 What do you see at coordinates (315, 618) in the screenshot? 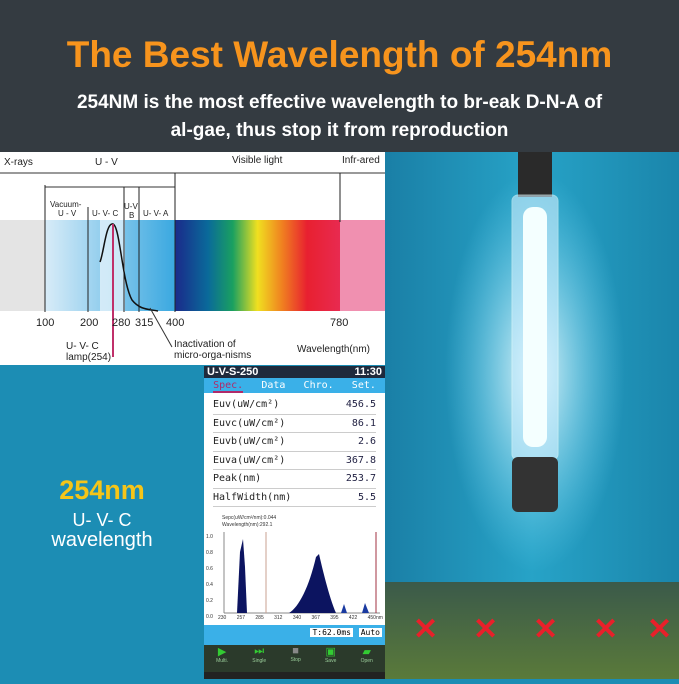
I see `x-tick: 367` at bounding box center [315, 618].